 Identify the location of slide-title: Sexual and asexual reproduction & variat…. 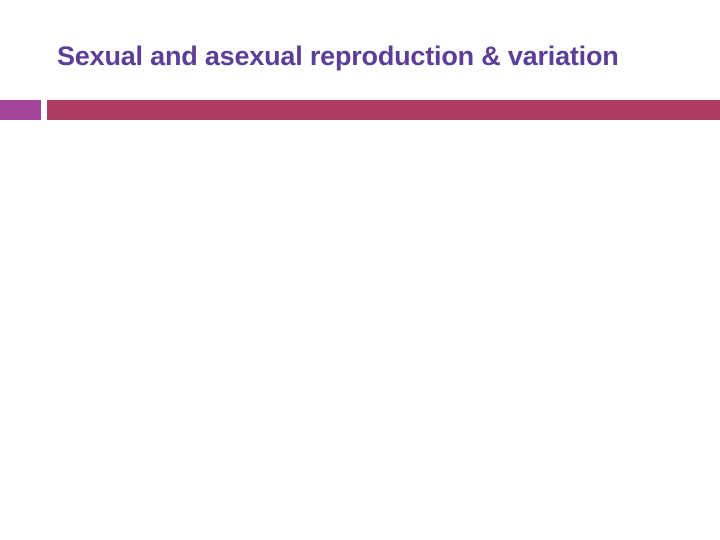
(338, 56).